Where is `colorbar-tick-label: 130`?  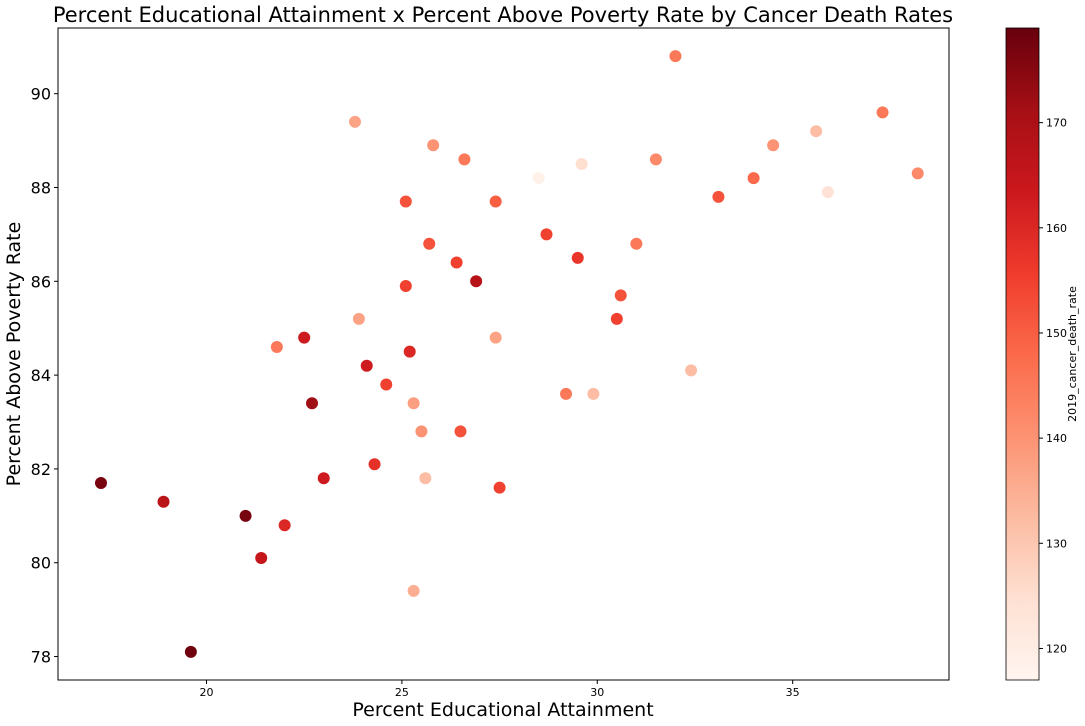
colorbar-tick-label: 130 is located at coordinates (1056, 543).